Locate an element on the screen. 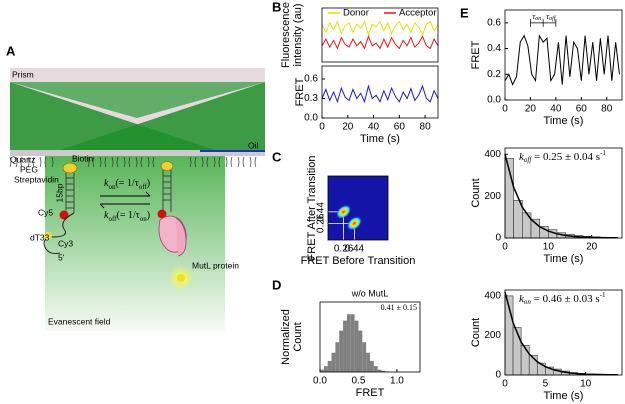 Image resolution: width=625 pixels, height=404 pixels. streptavidin-label: Streptavidin is located at coordinates (36, 179).